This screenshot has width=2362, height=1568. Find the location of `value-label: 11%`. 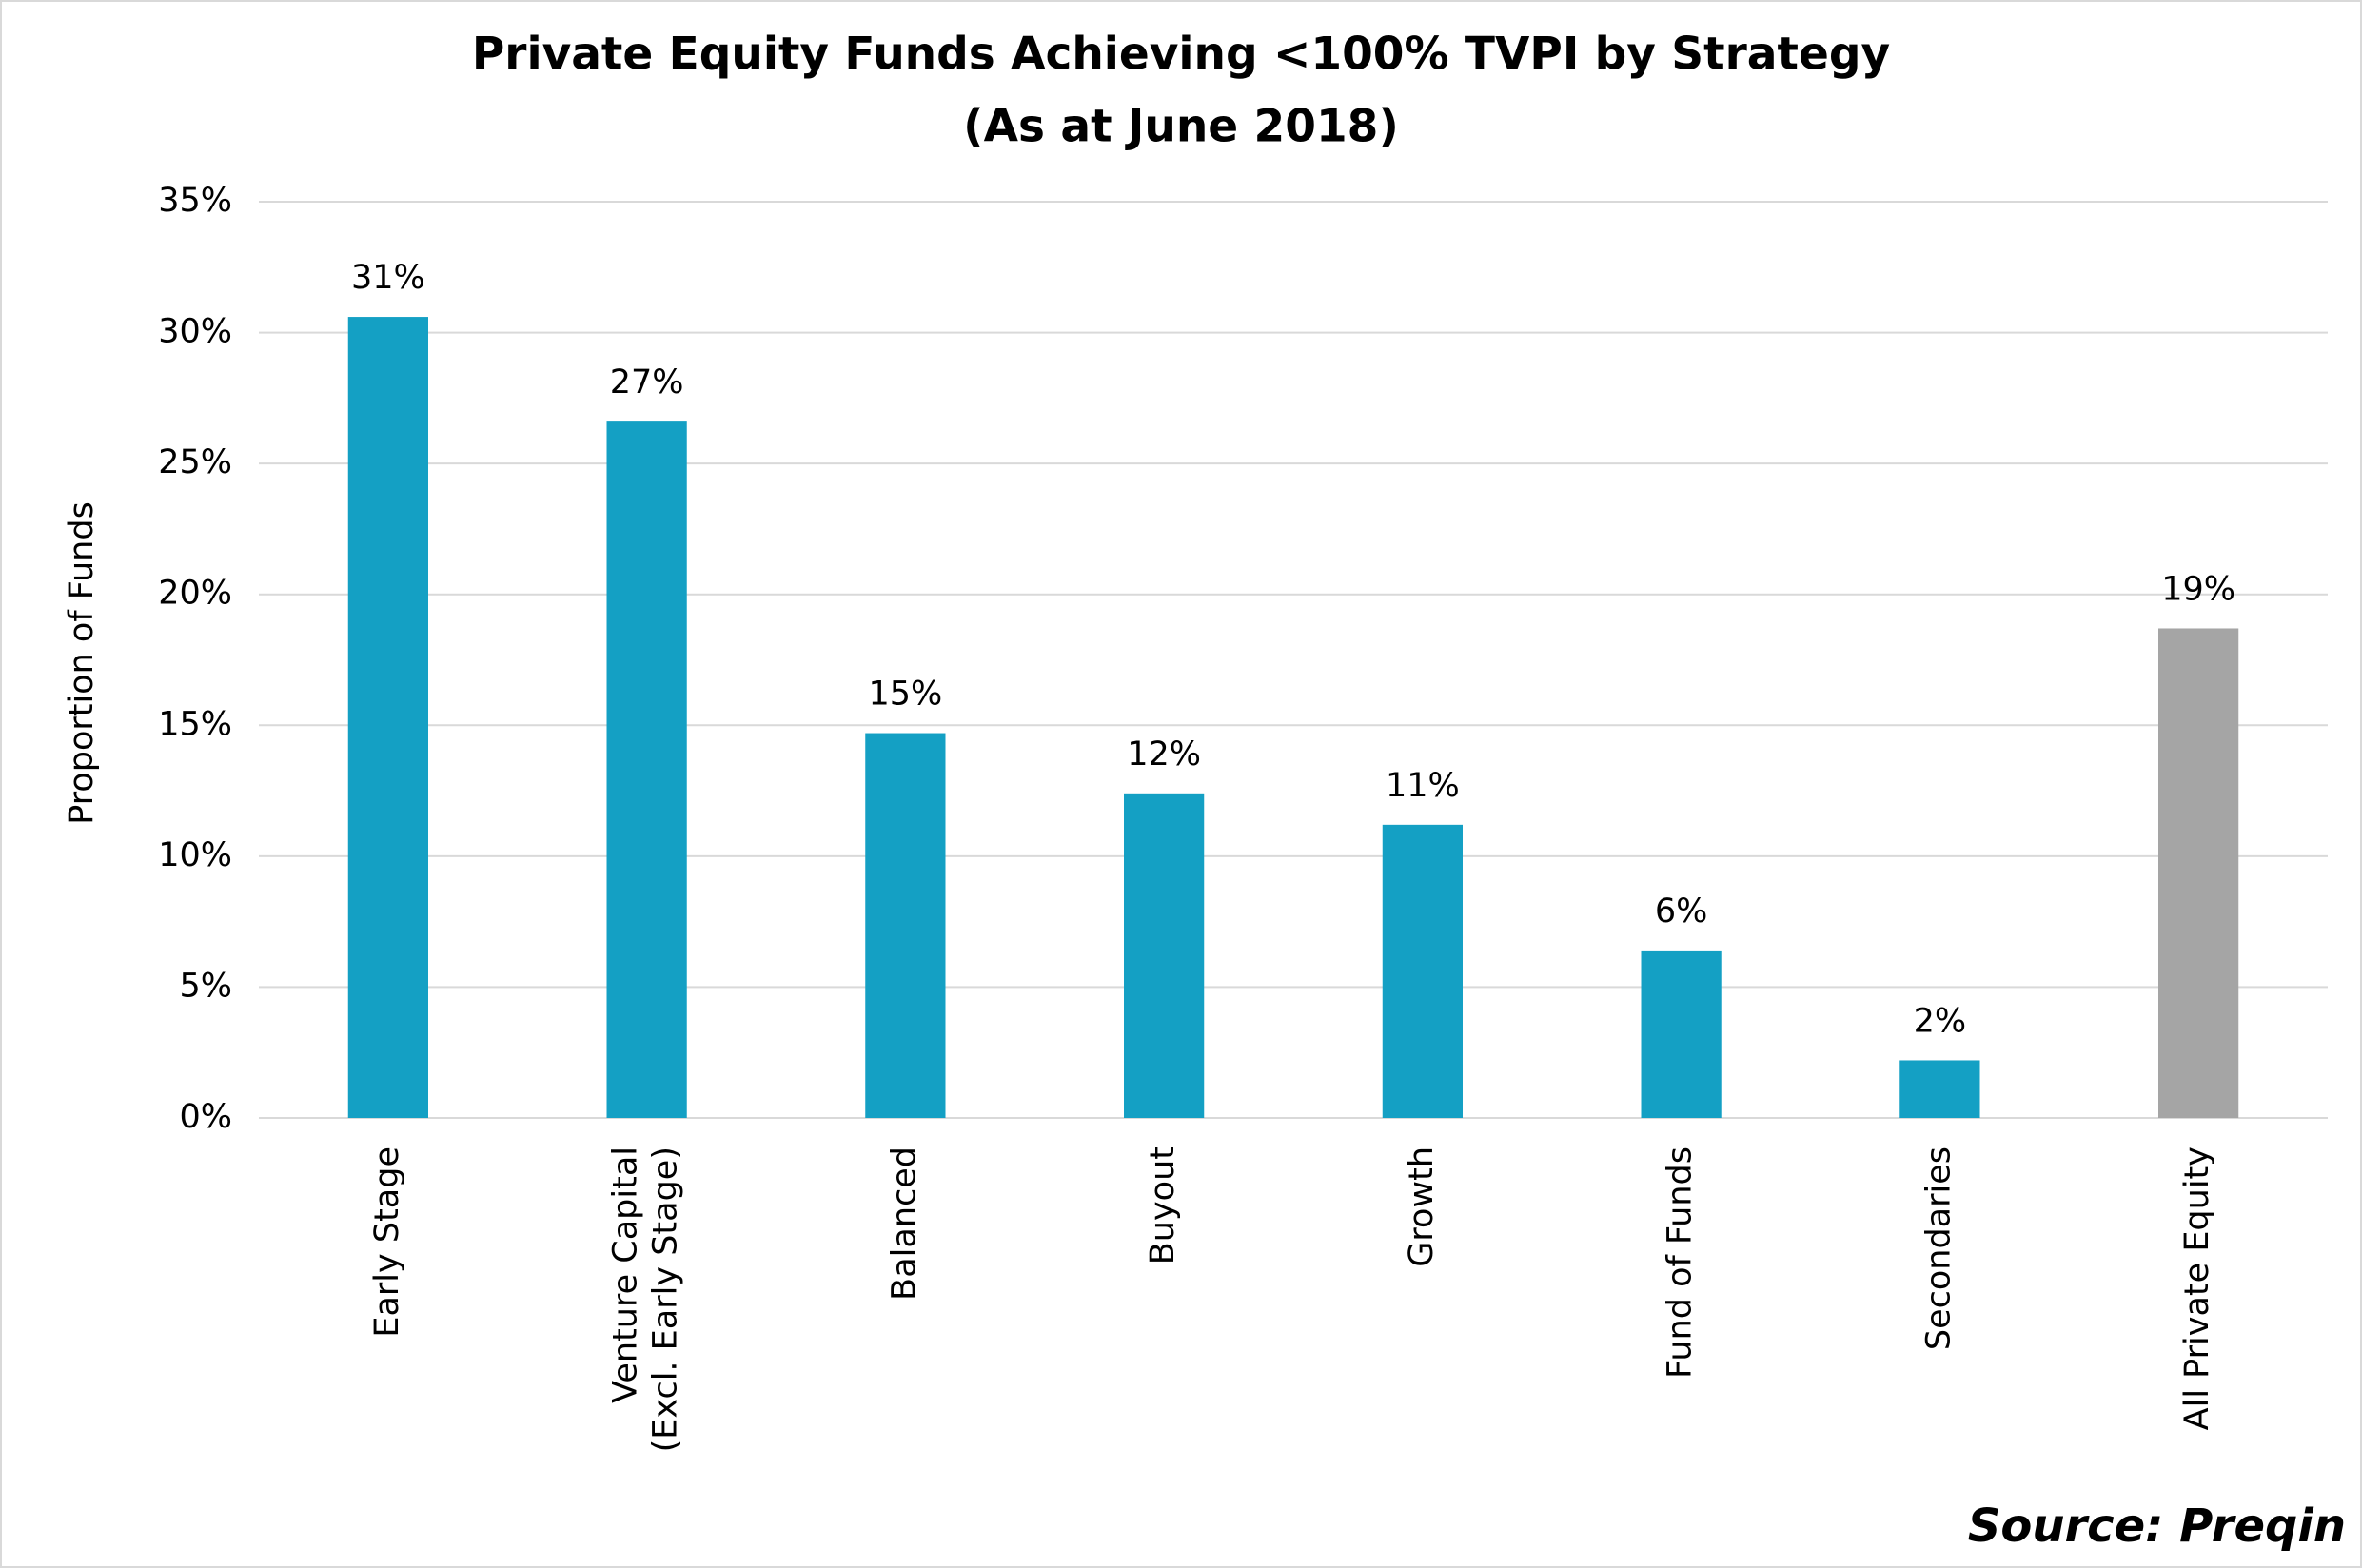

value-label: 11% is located at coordinates (1423, 786).